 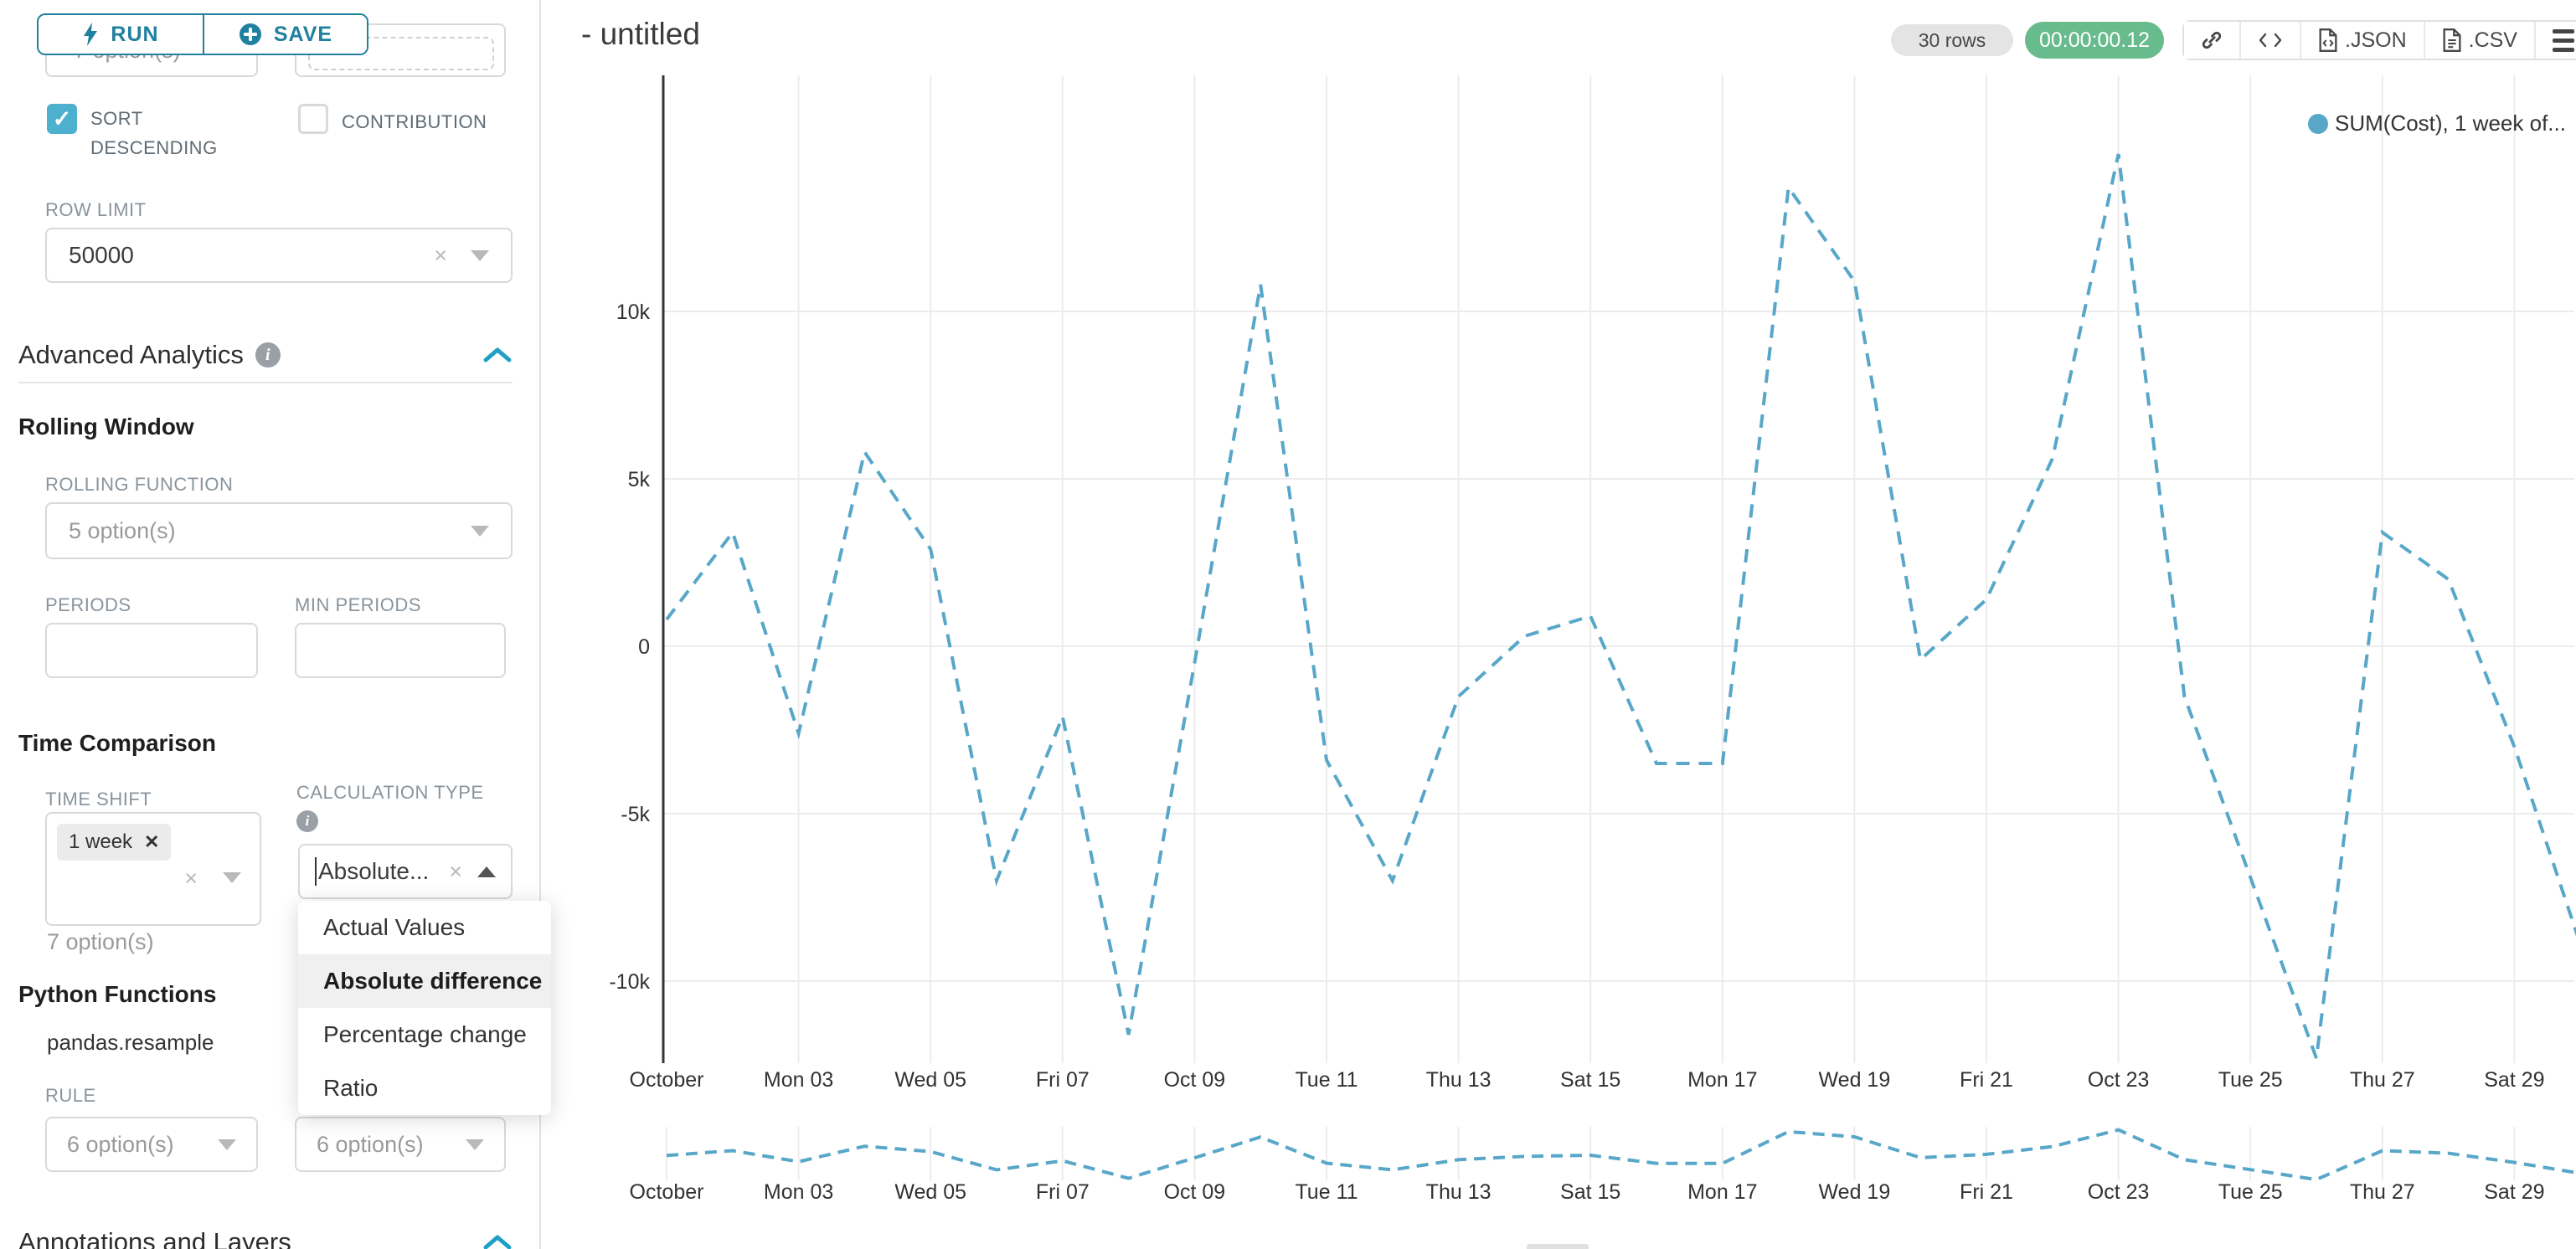 What do you see at coordinates (313, 119) in the screenshot?
I see `contribution-checkbox` at bounding box center [313, 119].